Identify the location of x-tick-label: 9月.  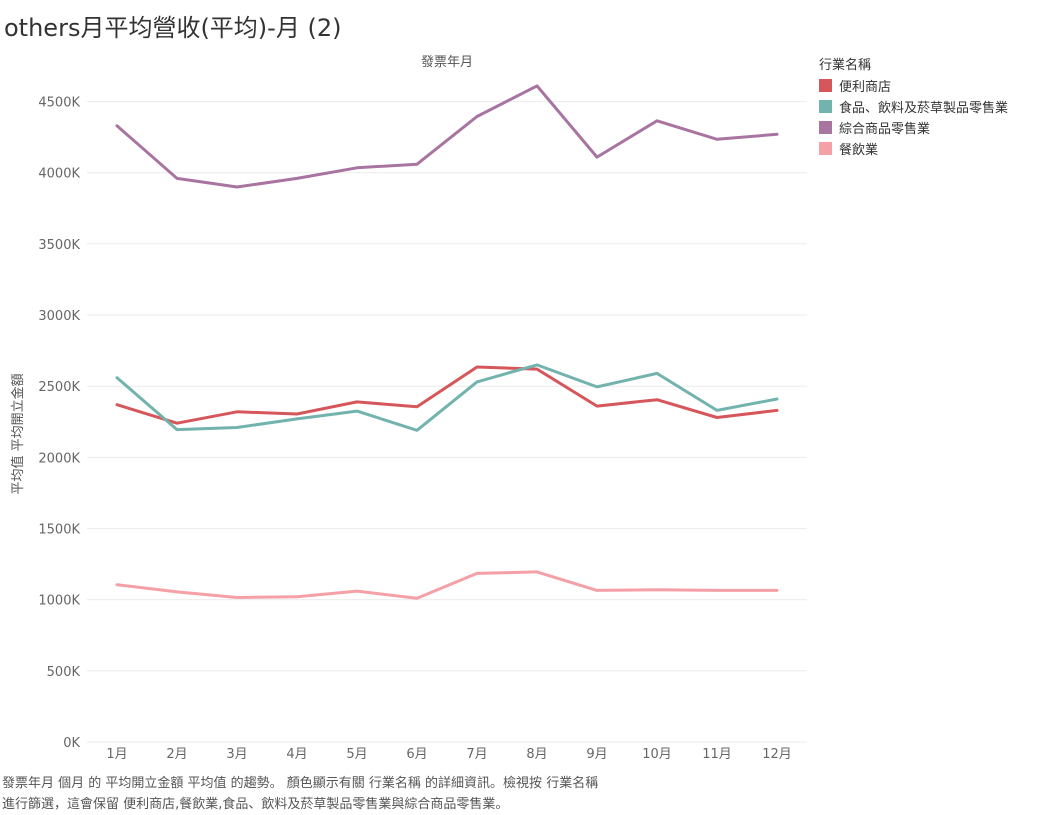
(596, 754).